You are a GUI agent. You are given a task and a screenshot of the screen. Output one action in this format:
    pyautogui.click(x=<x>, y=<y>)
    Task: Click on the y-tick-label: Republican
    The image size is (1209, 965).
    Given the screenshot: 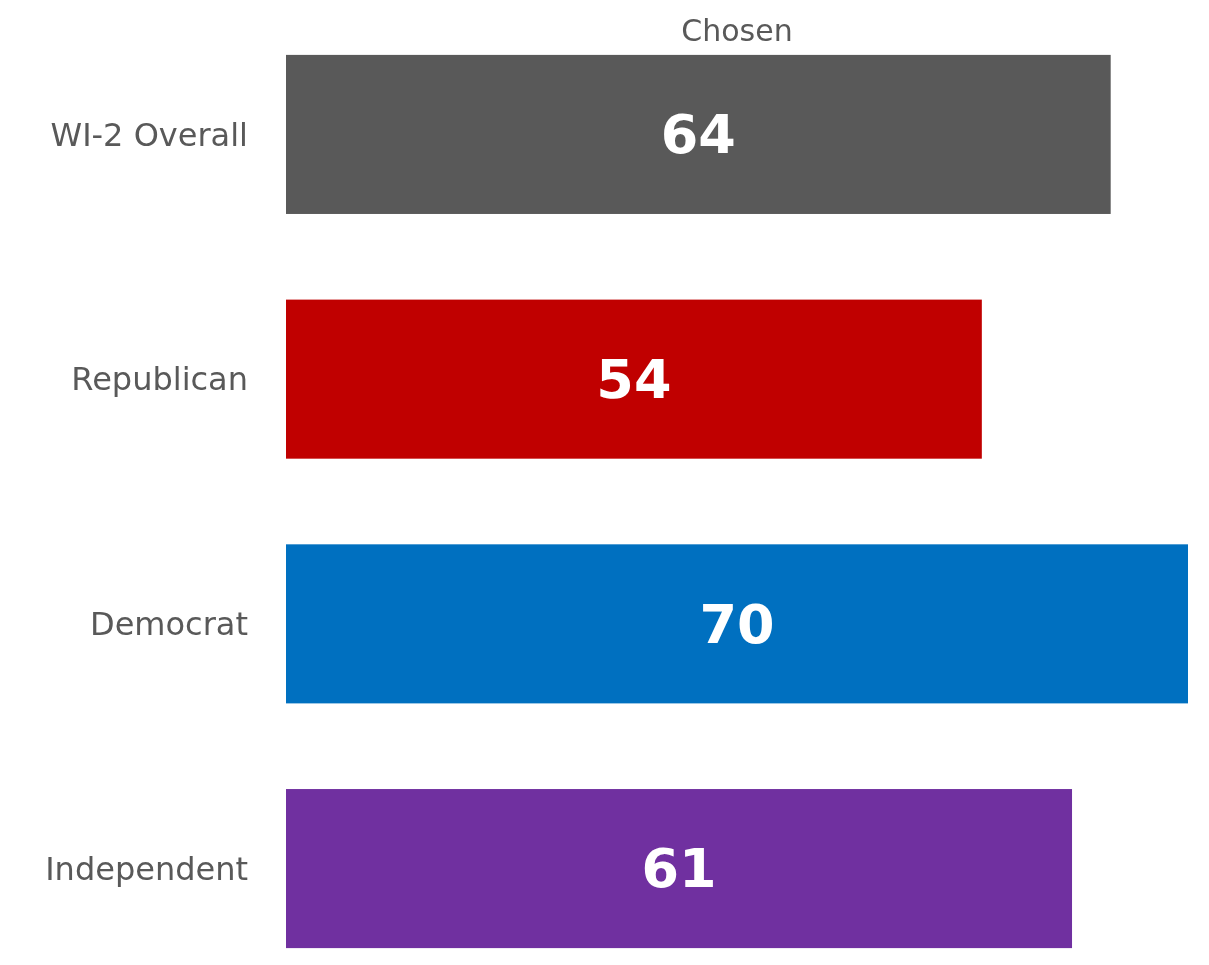 What is the action you would take?
    pyautogui.click(x=159, y=379)
    